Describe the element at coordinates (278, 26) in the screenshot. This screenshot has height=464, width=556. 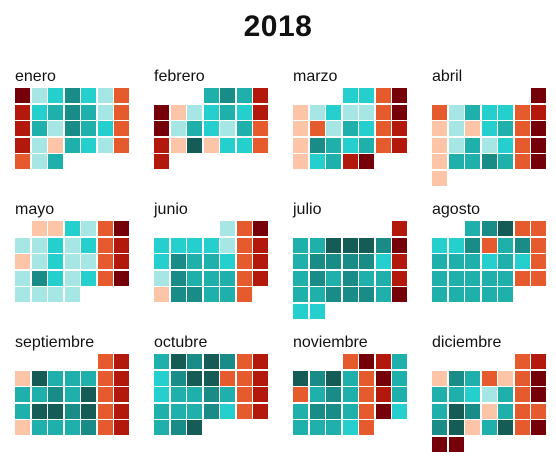
I see `chart-title: 2018` at that location.